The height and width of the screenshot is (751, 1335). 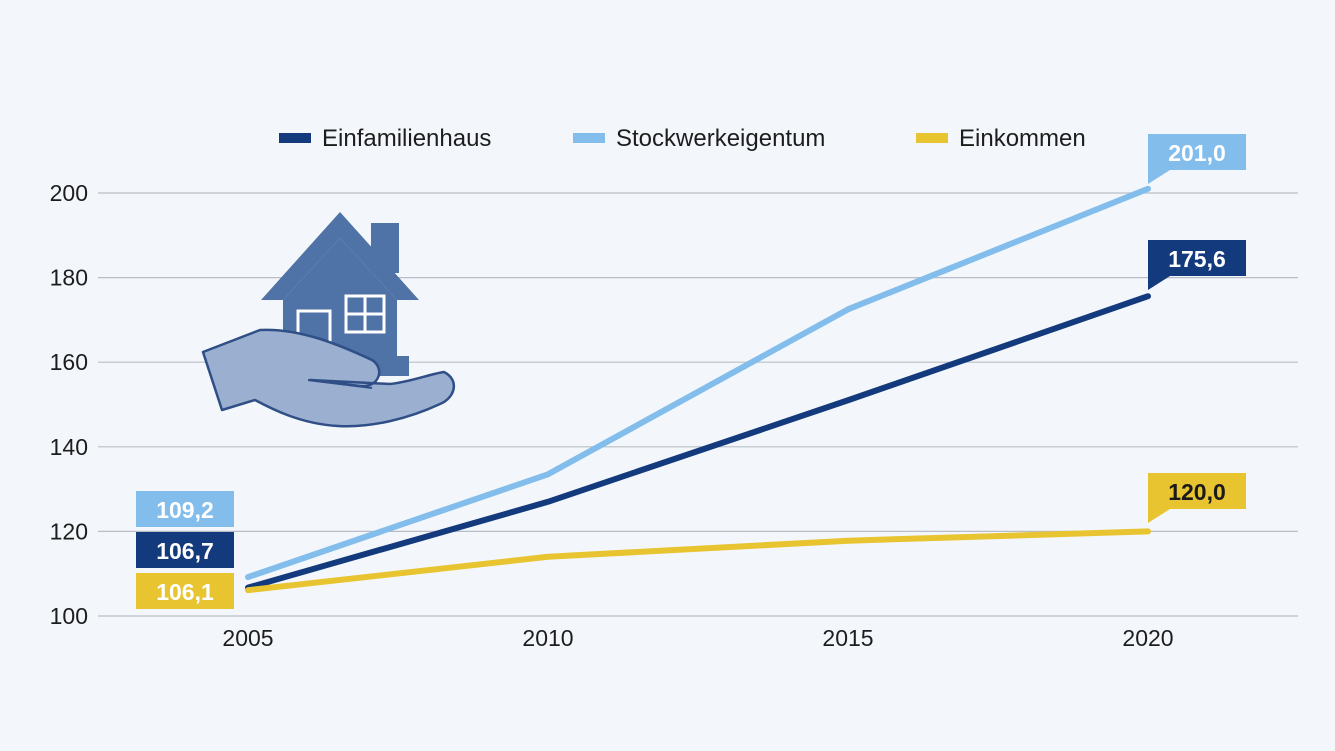 I want to click on y-tick-label: 140, so click(x=69, y=447).